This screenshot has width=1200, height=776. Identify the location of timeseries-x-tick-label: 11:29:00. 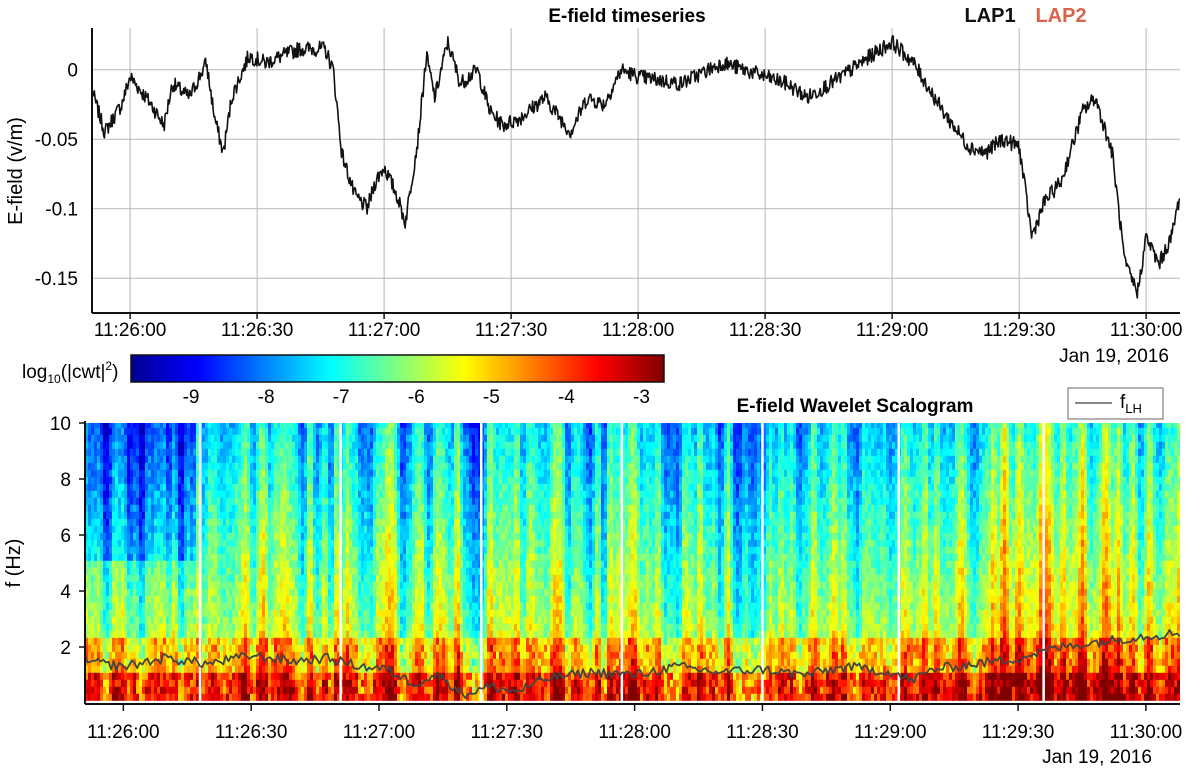
(892, 330).